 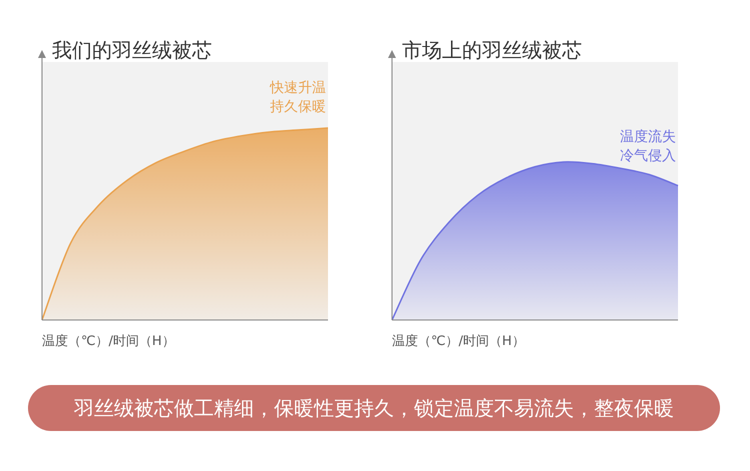 I want to click on text: 羽丝绒被芯做工精细，保暖性更持久，锁定温度不易流失，整夜保暖, so click(x=373, y=408).